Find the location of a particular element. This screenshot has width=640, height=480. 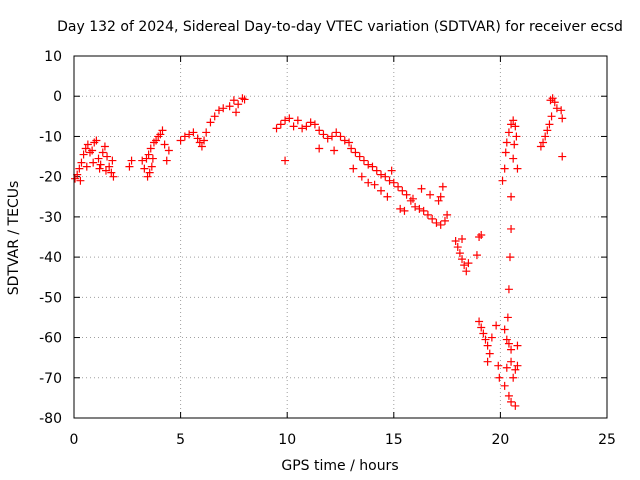

x-tick-label: 10 is located at coordinates (287, 440).